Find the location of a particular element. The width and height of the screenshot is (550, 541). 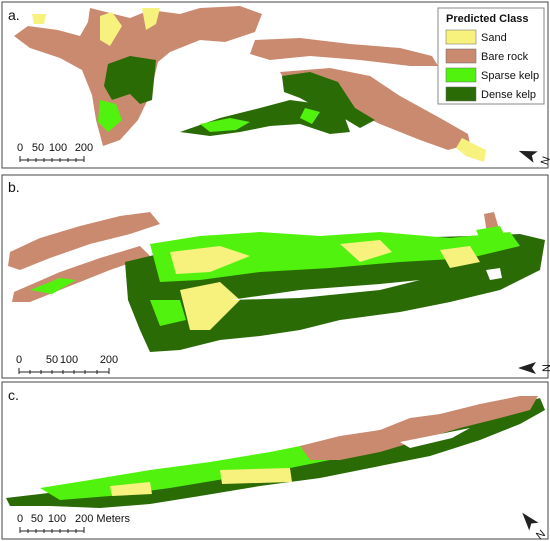

scale-label: 200 Meters is located at coordinates (103, 519).